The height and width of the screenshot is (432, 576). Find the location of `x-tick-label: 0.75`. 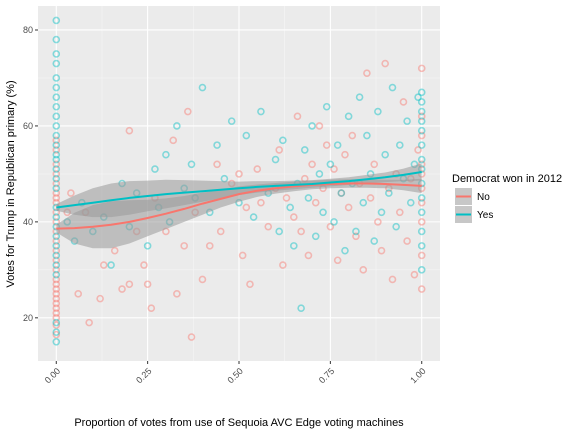

x-tick-label: 0.75 is located at coordinates (326, 375).